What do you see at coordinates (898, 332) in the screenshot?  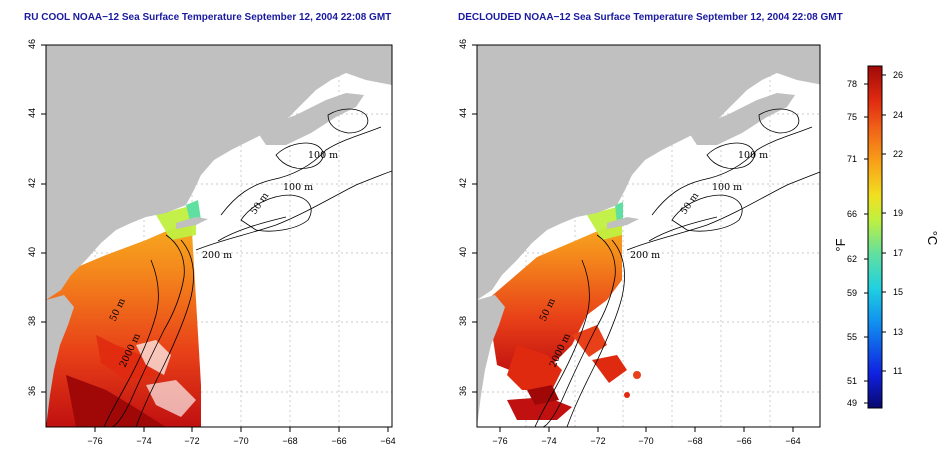 I see `colorbar-c-tick: 13` at bounding box center [898, 332].